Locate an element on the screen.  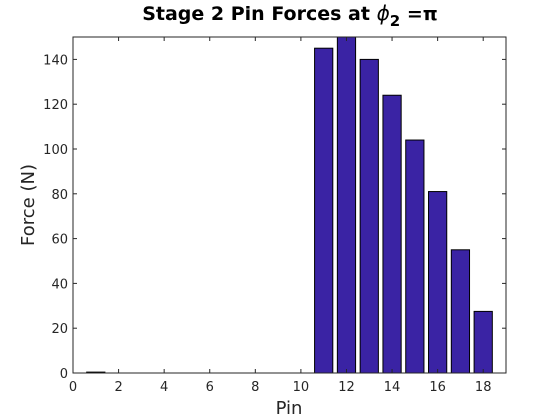
x-tick-label-8: 8 is located at coordinates (255, 387).